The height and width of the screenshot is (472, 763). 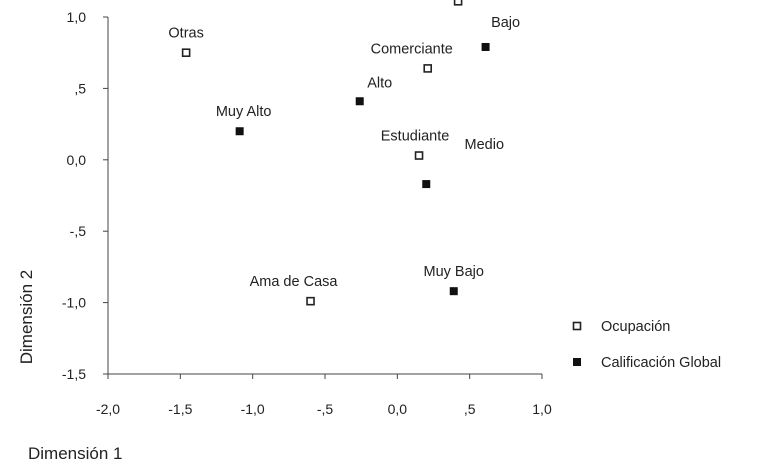 What do you see at coordinates (310, 301) in the screenshot?
I see `point-ama-de-casa` at bounding box center [310, 301].